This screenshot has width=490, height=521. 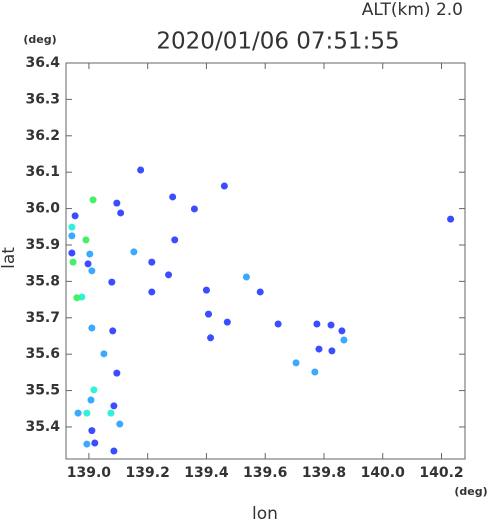 I want to click on y-tick-label: 36.4, so click(x=42, y=63).